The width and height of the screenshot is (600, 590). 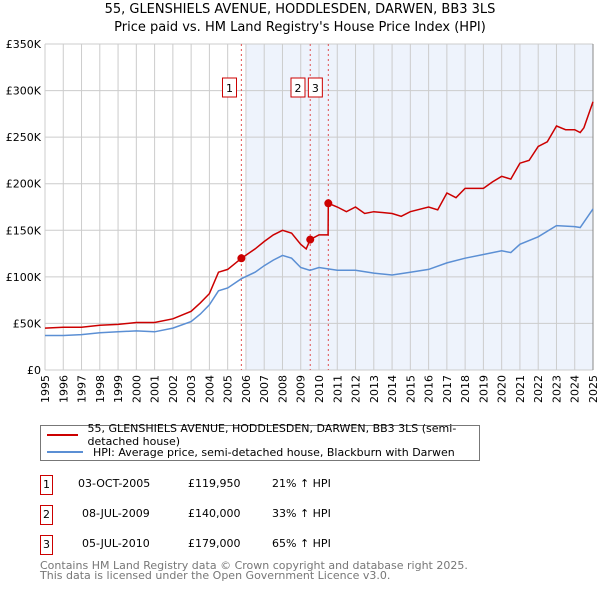 I want to click on sale-date: 03-OCT-2005, so click(x=114, y=483).